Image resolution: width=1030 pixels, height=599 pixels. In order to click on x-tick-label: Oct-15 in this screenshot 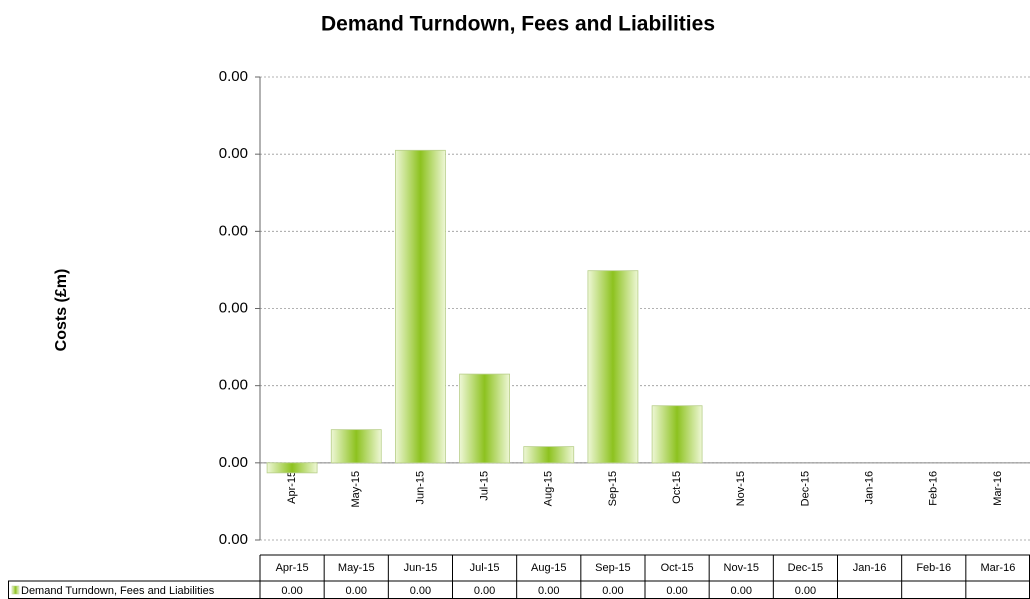, I will do `click(677, 487)`.